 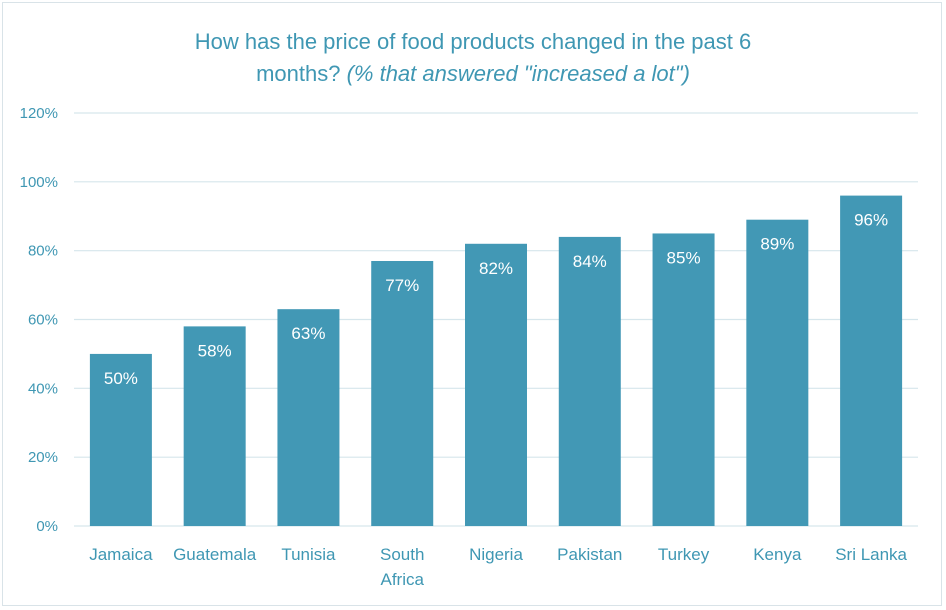 What do you see at coordinates (215, 350) in the screenshot?
I see `data-label: 58%` at bounding box center [215, 350].